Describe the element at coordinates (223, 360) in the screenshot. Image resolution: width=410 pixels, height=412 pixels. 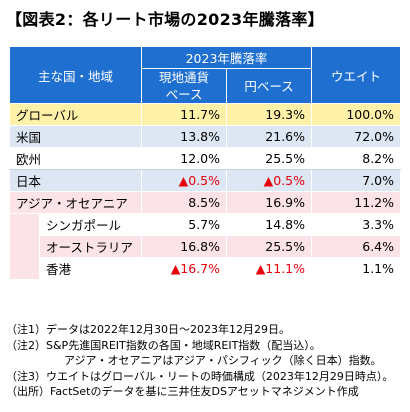
I see `note-2-continued: アジア・オセアニアはアジア・パシフィック（除く日本）指数。` at that location.